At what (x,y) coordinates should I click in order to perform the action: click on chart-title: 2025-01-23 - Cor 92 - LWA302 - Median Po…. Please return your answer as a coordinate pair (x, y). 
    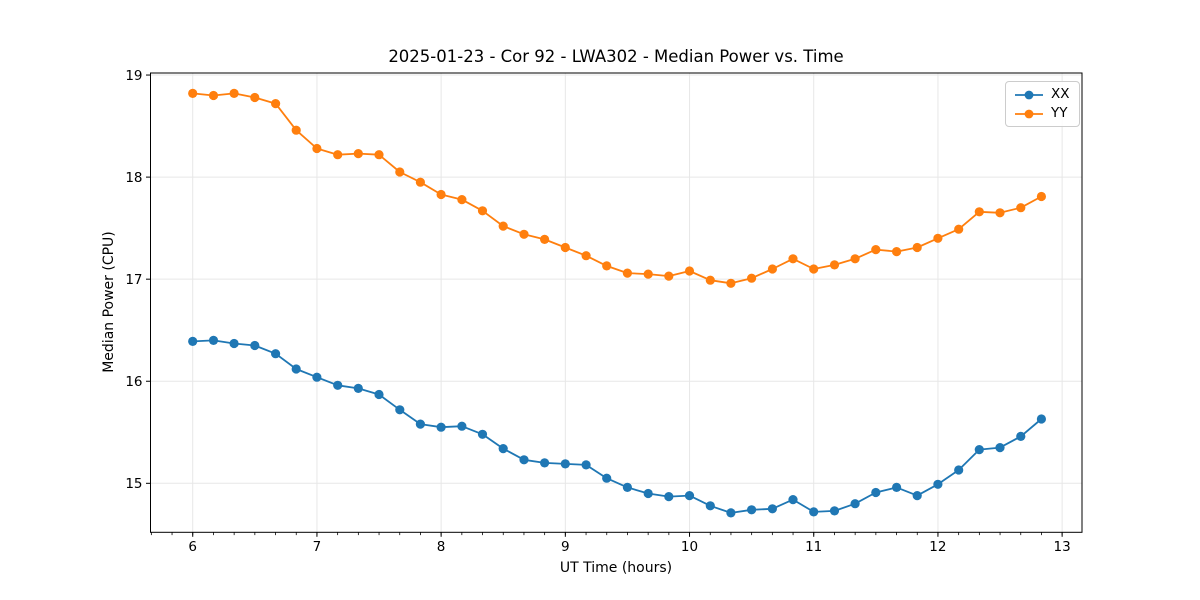
    Looking at the image, I should click on (616, 56).